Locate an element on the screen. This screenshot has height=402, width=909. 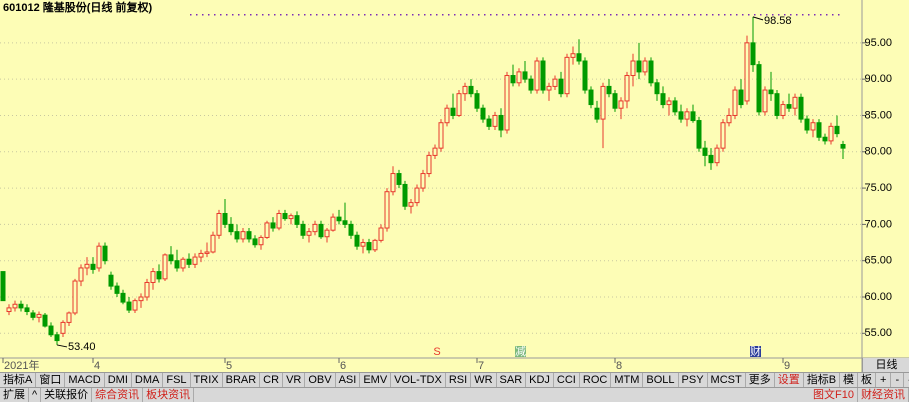
tab: VR is located at coordinates (294, 380).